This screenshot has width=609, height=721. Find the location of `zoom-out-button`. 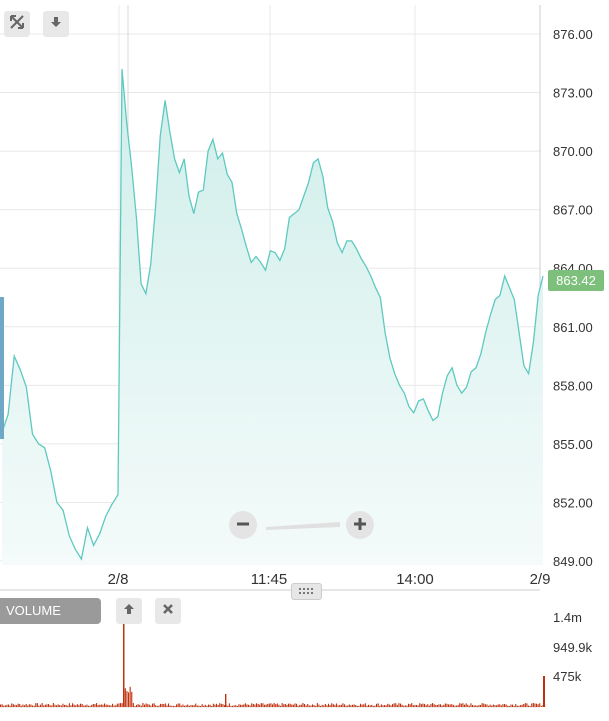

zoom-out-button is located at coordinates (243, 525).